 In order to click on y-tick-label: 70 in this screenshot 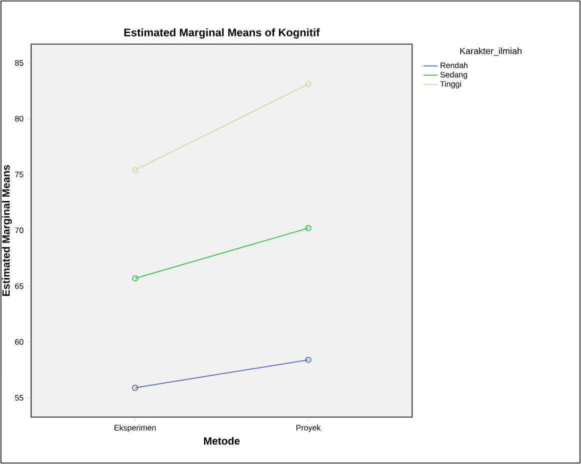, I will do `click(19, 231)`.